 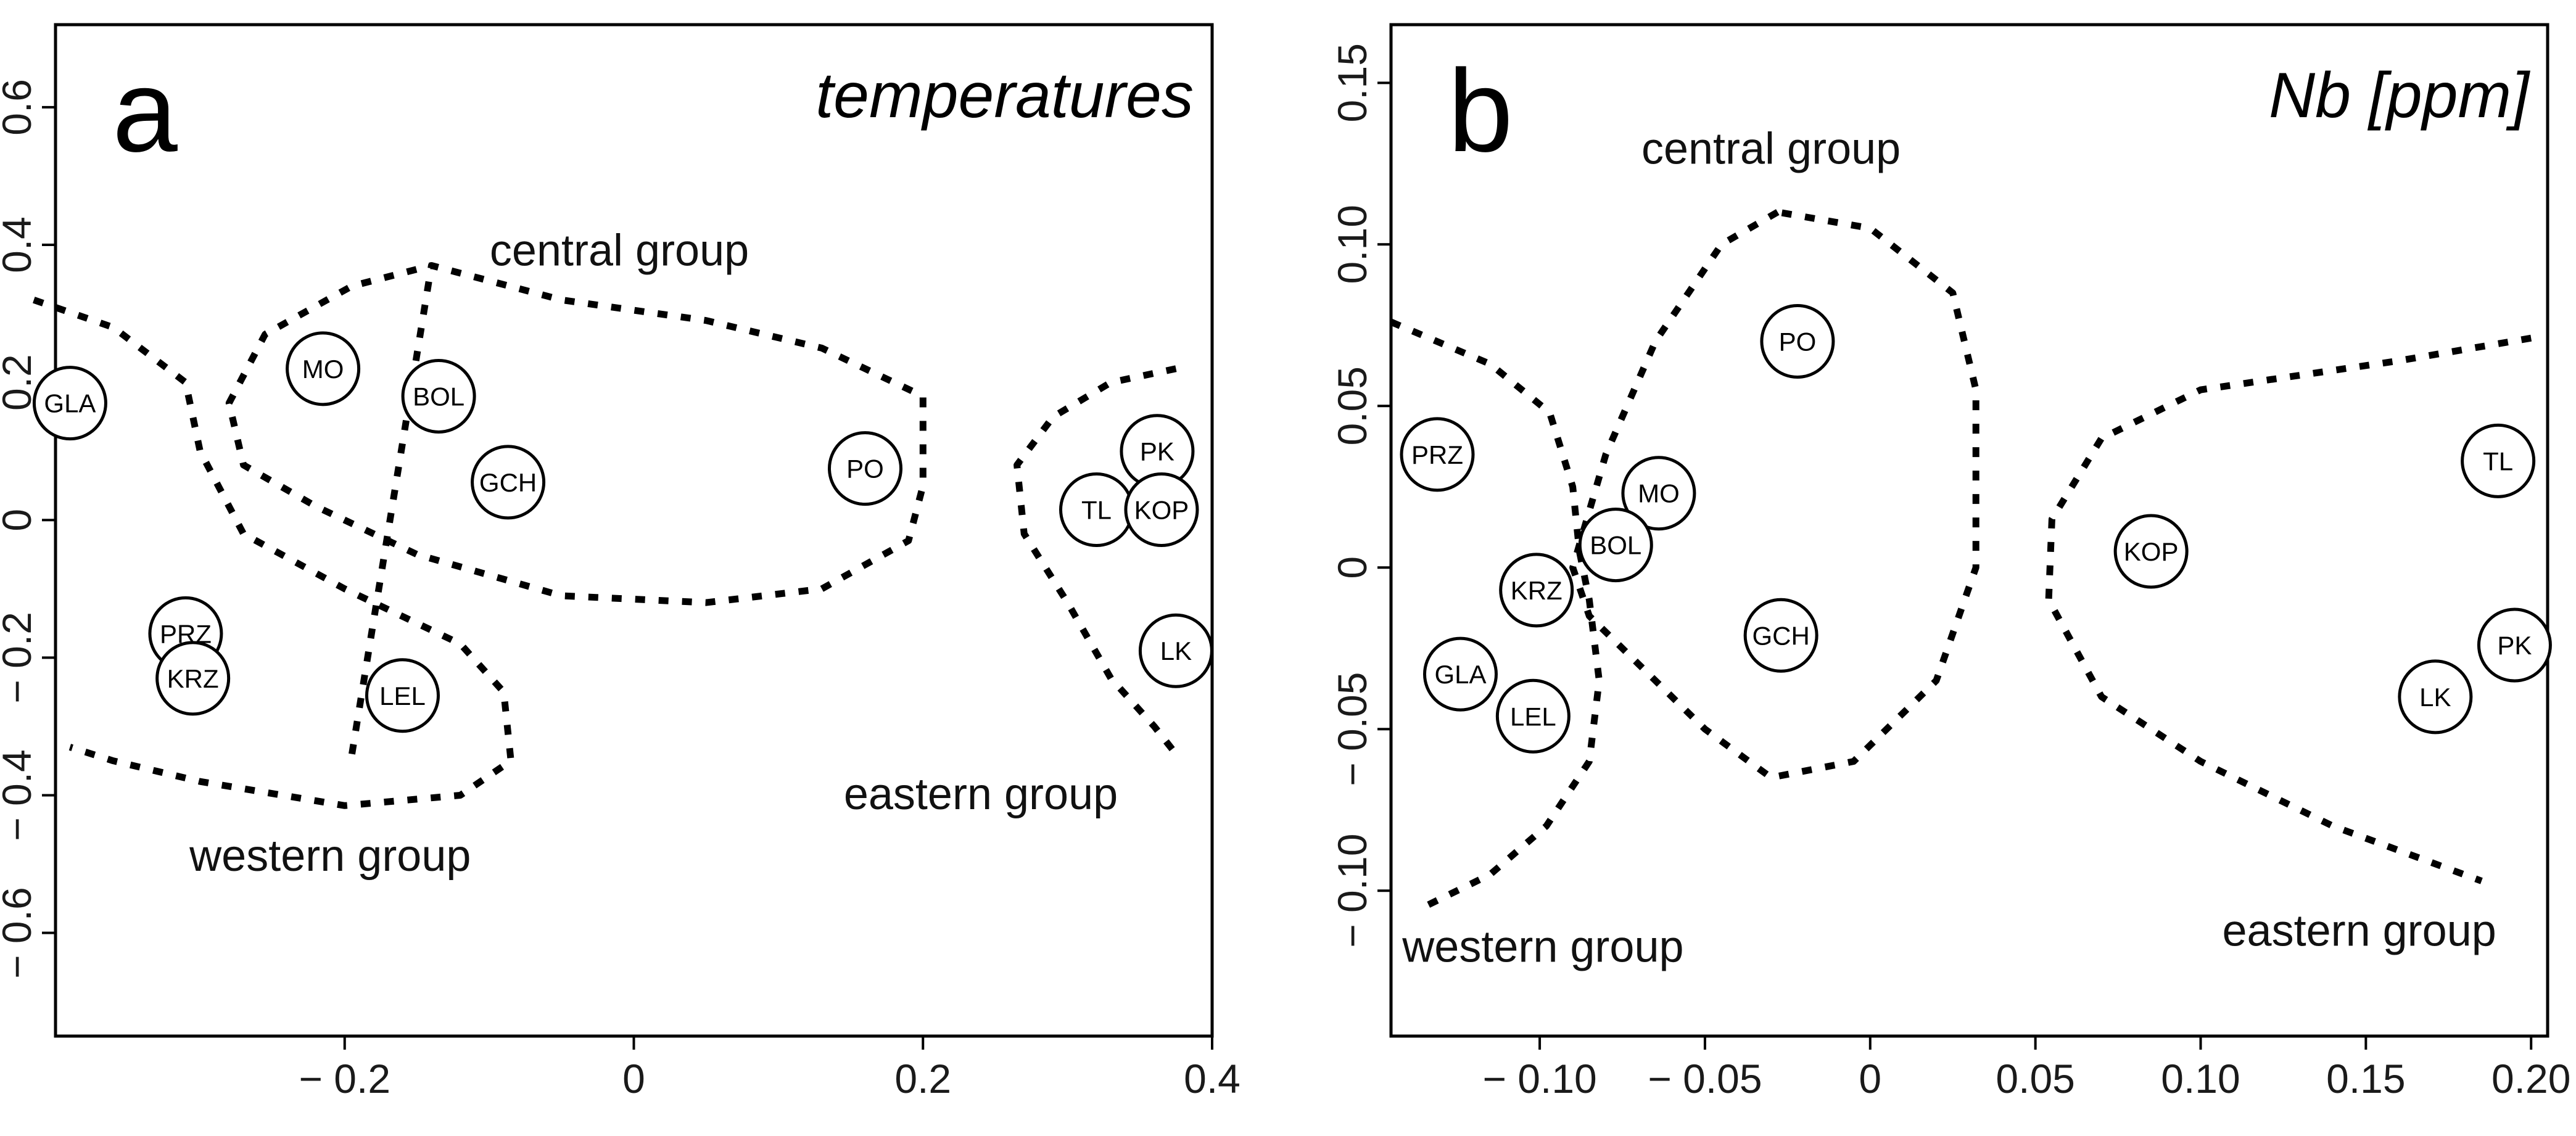 I want to click on x-tick-label: 0.15, so click(x=2365, y=1078).